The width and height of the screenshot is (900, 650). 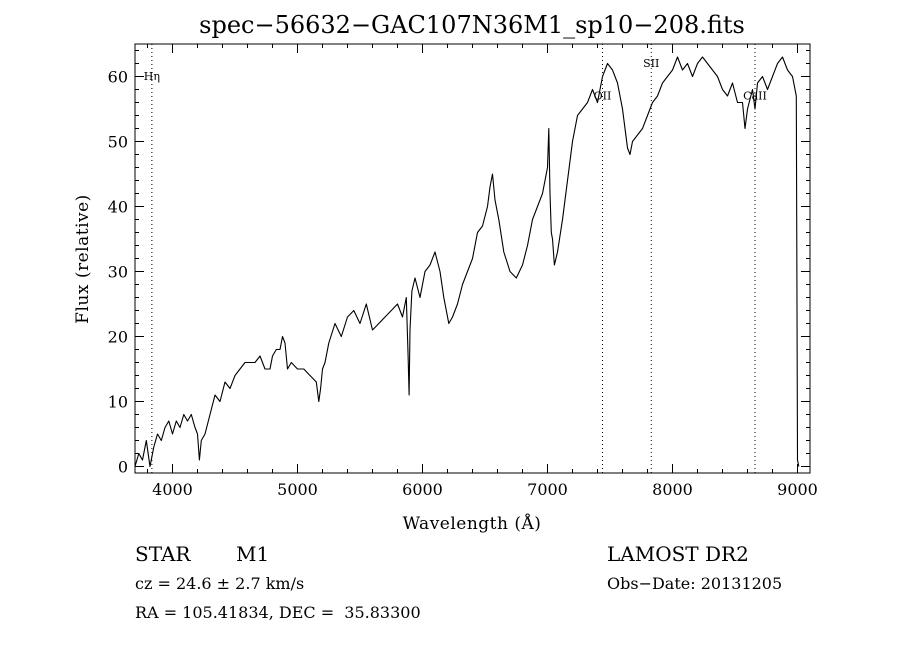 What do you see at coordinates (678, 554) in the screenshot?
I see `survey-name: LAMOST DR2` at bounding box center [678, 554].